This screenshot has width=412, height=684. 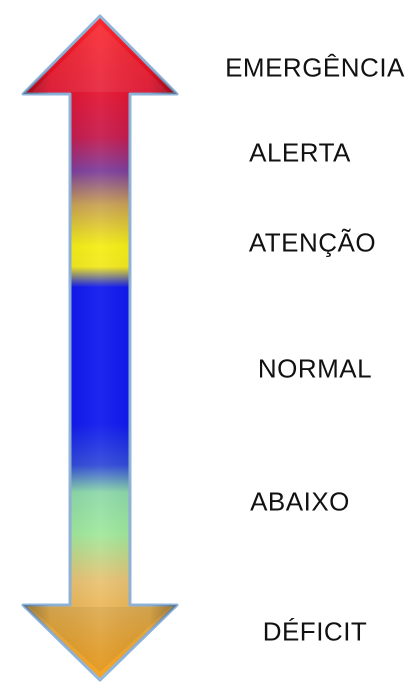 What do you see at coordinates (300, 501) in the screenshot?
I see `level-label-abaixo: ABAIXO` at bounding box center [300, 501].